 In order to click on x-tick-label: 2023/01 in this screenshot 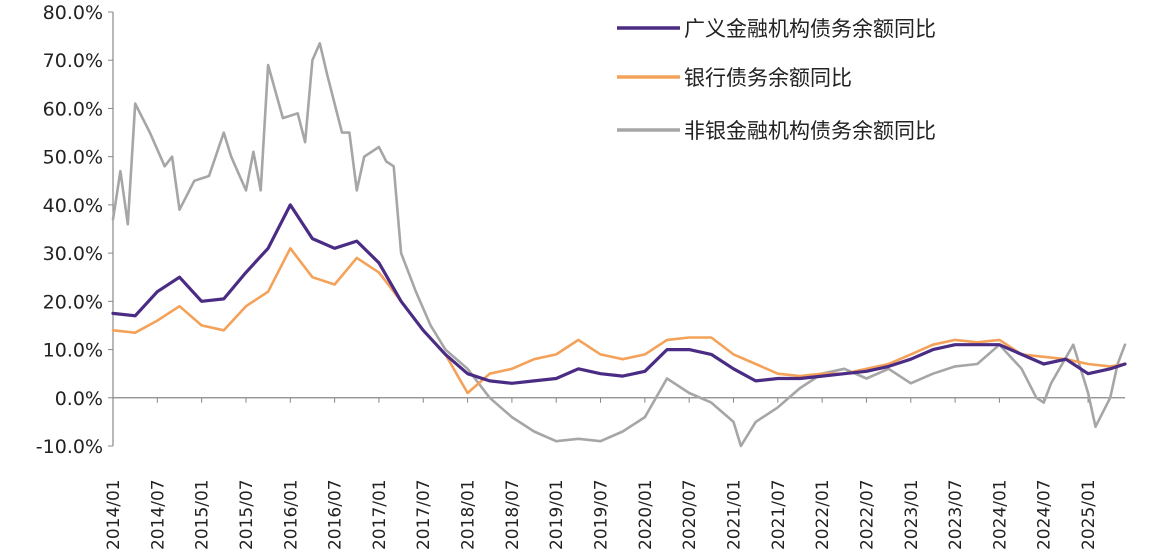, I will do `click(912, 514)`.